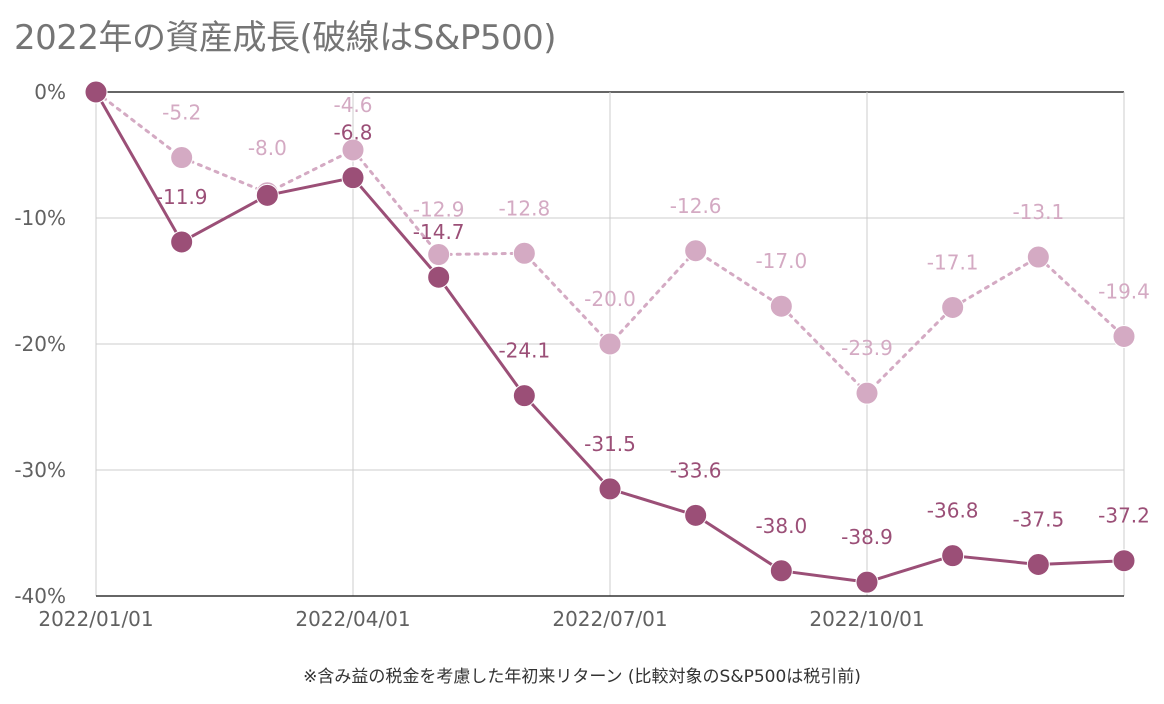  What do you see at coordinates (696, 470) in the screenshot?
I see `data-label-portfolio: -33.6` at bounding box center [696, 470].